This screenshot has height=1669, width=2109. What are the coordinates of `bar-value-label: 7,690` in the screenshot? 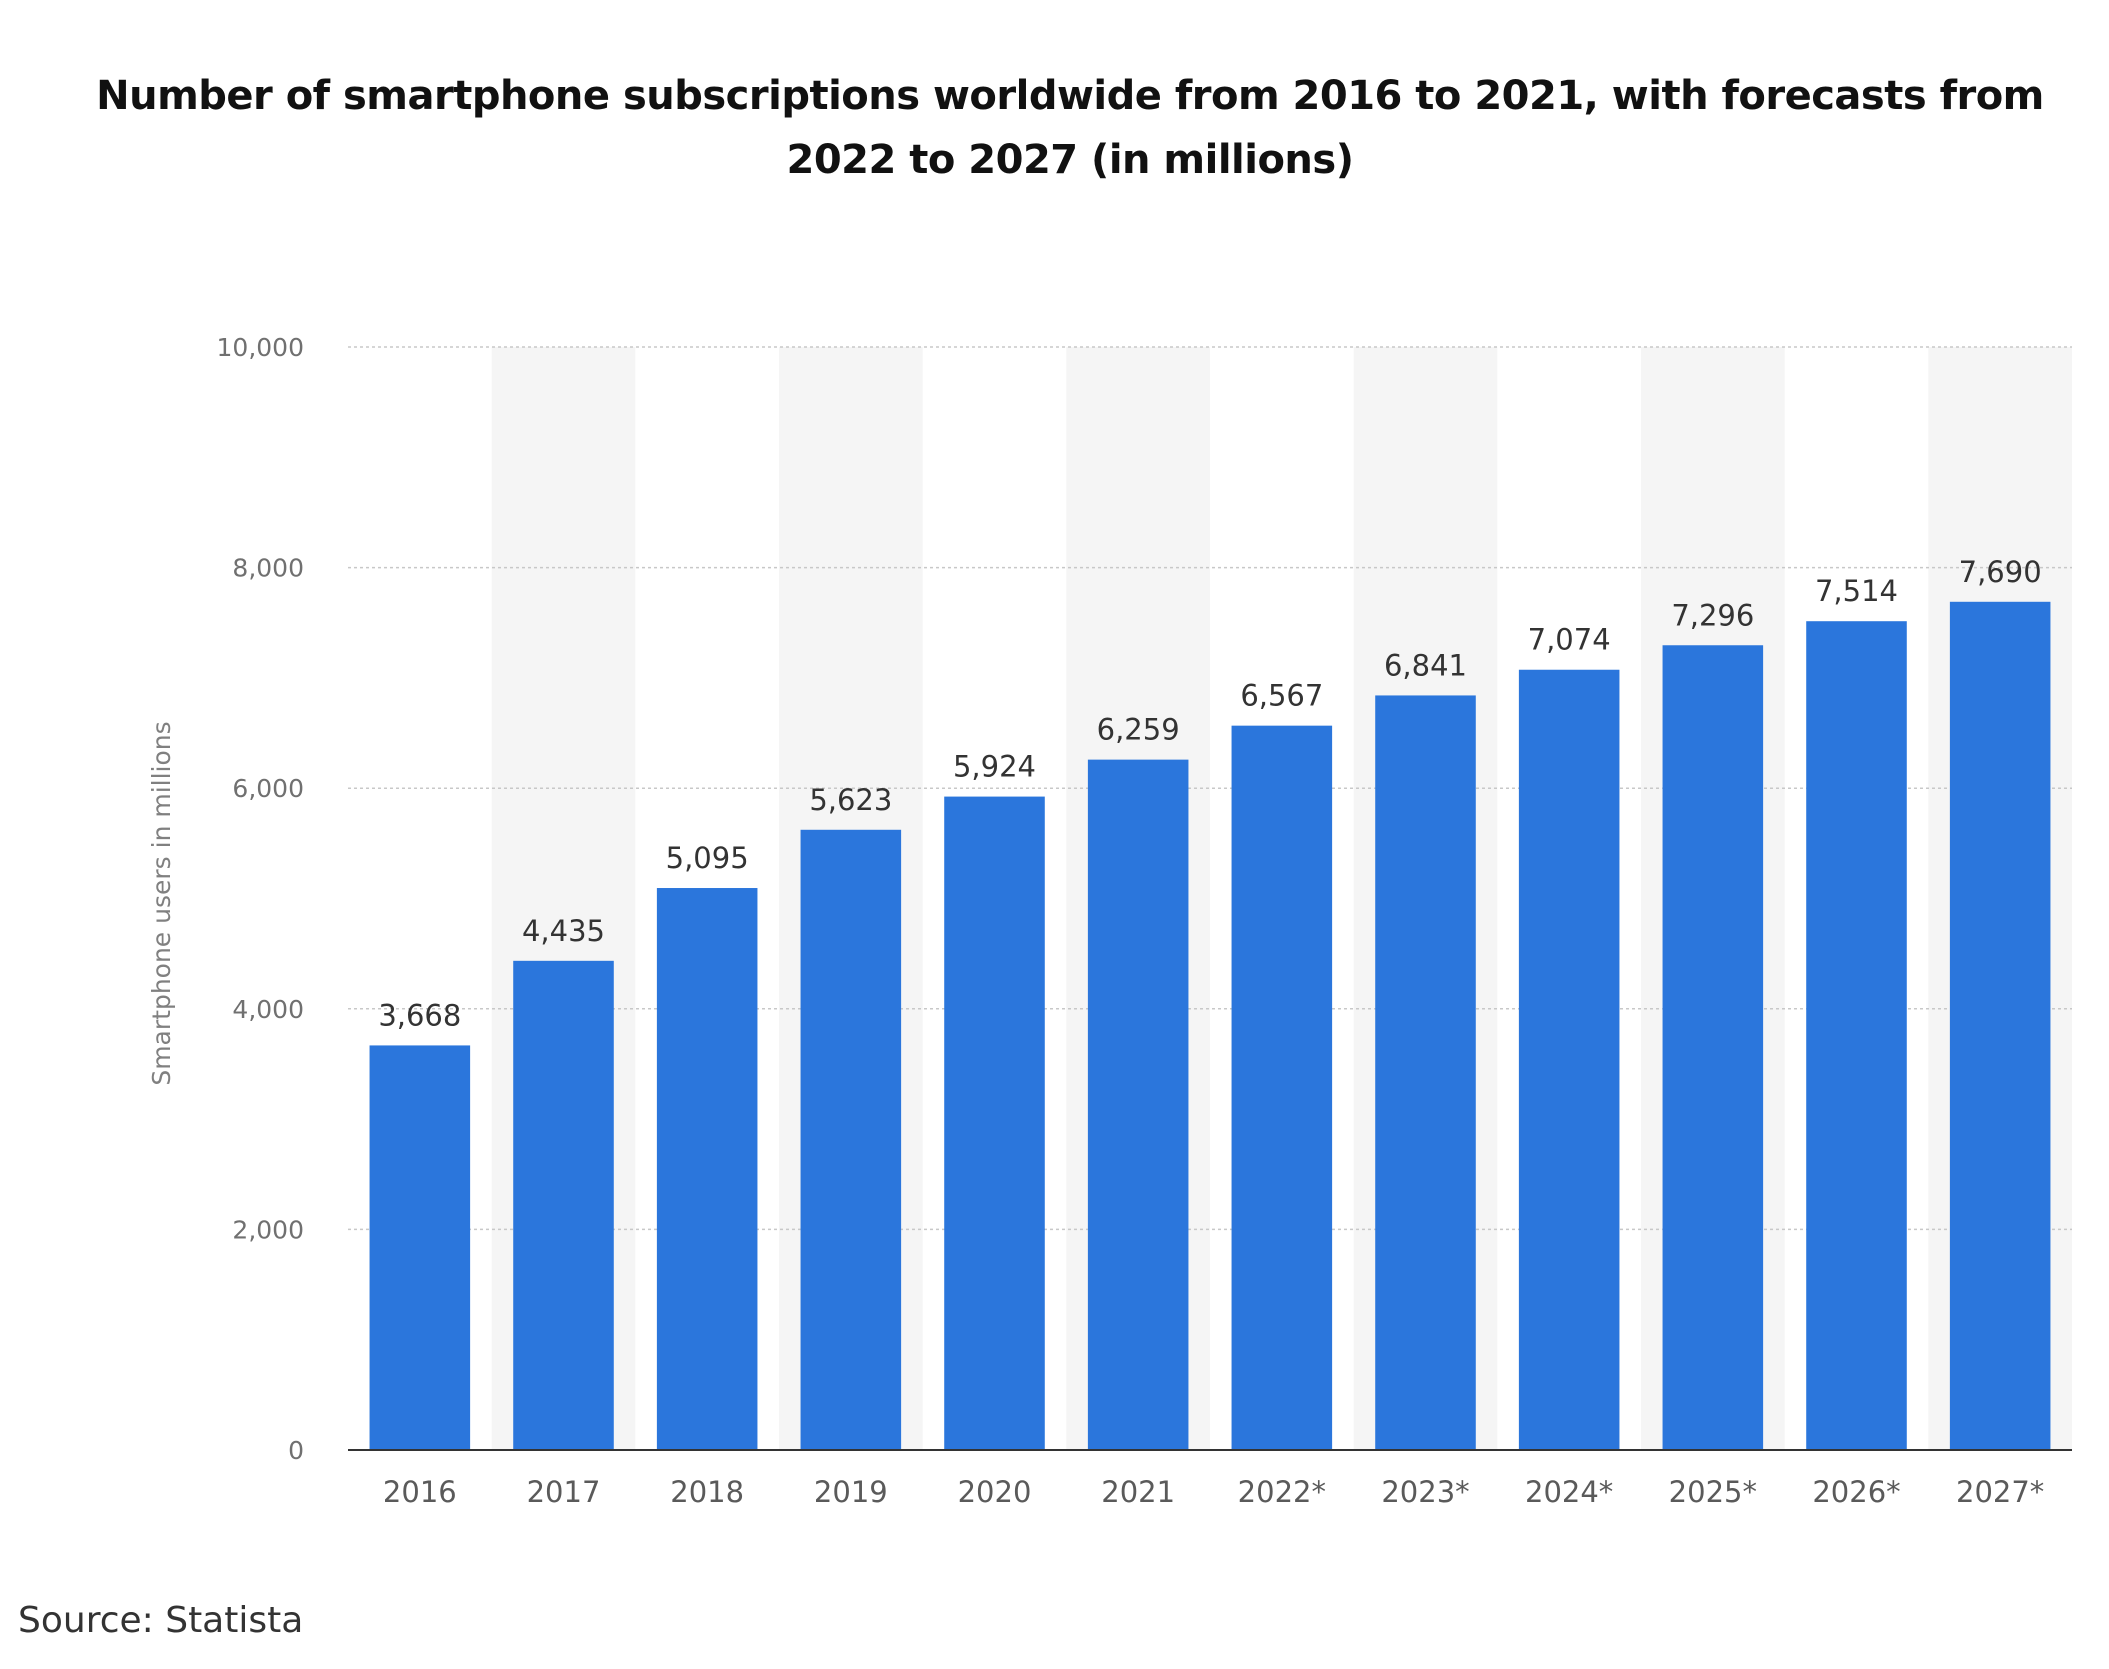 It's located at (2000, 572).